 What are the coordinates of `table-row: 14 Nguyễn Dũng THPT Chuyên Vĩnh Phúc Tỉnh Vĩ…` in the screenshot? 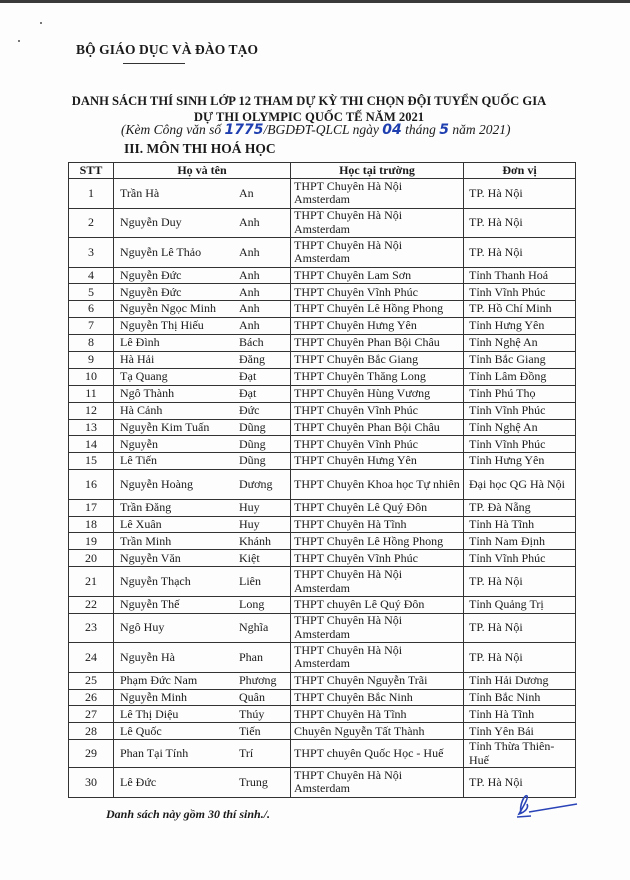 It's located at (322, 444).